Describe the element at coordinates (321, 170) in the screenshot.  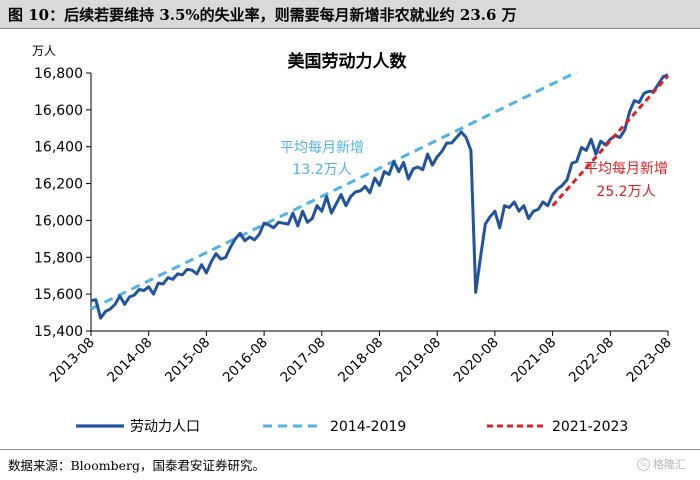
I see `annotation-2014-2019-line2: 13.2万人` at that location.